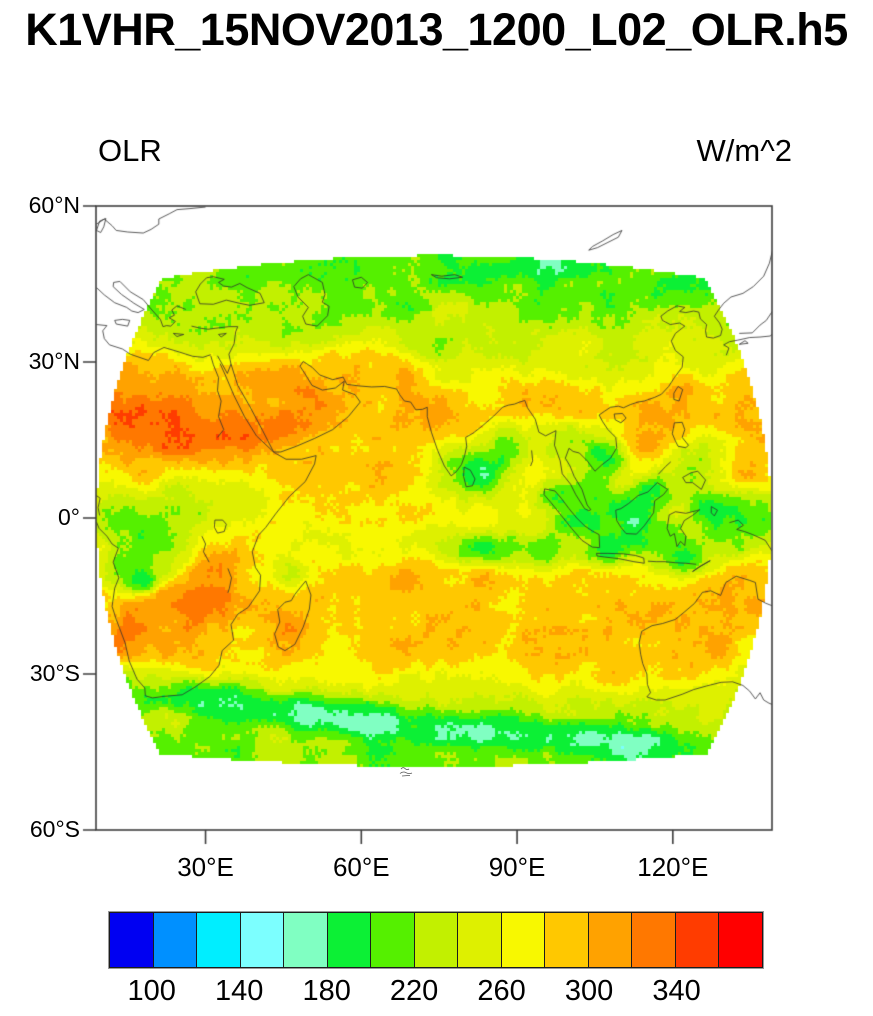 The image size is (873, 1016). What do you see at coordinates (414, 991) in the screenshot?
I see `colorbar-tick-label: 220` at bounding box center [414, 991].